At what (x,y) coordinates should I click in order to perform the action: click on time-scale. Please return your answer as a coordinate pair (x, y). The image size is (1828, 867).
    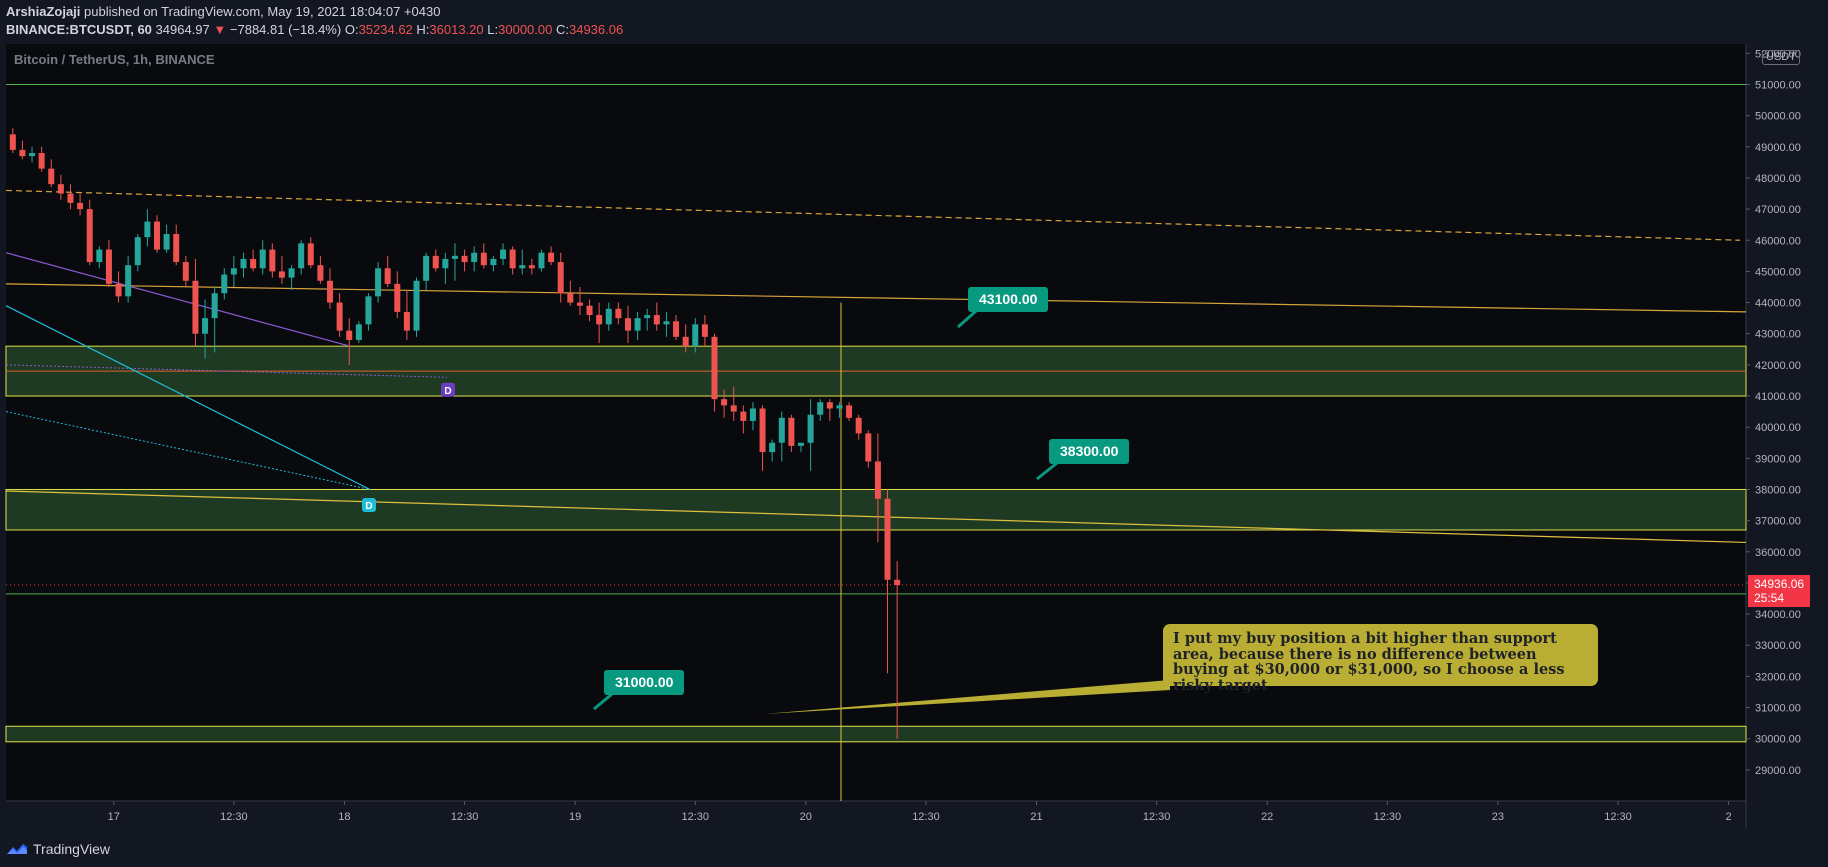
    Looking at the image, I should click on (876, 815).